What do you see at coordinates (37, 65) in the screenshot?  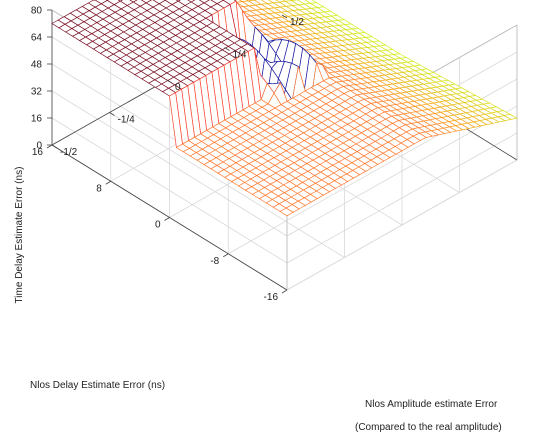 I see `z-tick-label: 48` at bounding box center [37, 65].